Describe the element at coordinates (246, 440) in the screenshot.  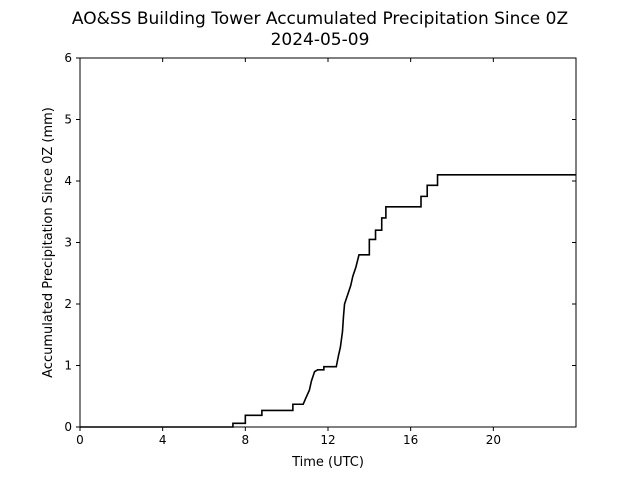
I see `x-tick-label: 8` at that location.